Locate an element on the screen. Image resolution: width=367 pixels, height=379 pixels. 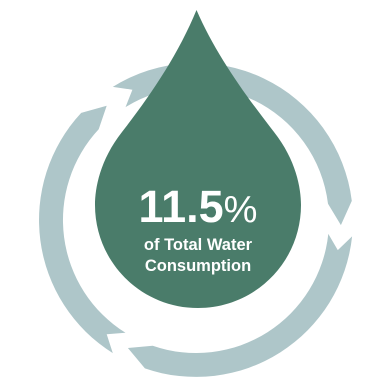
stat-value: 11.5% is located at coordinates (198, 206).